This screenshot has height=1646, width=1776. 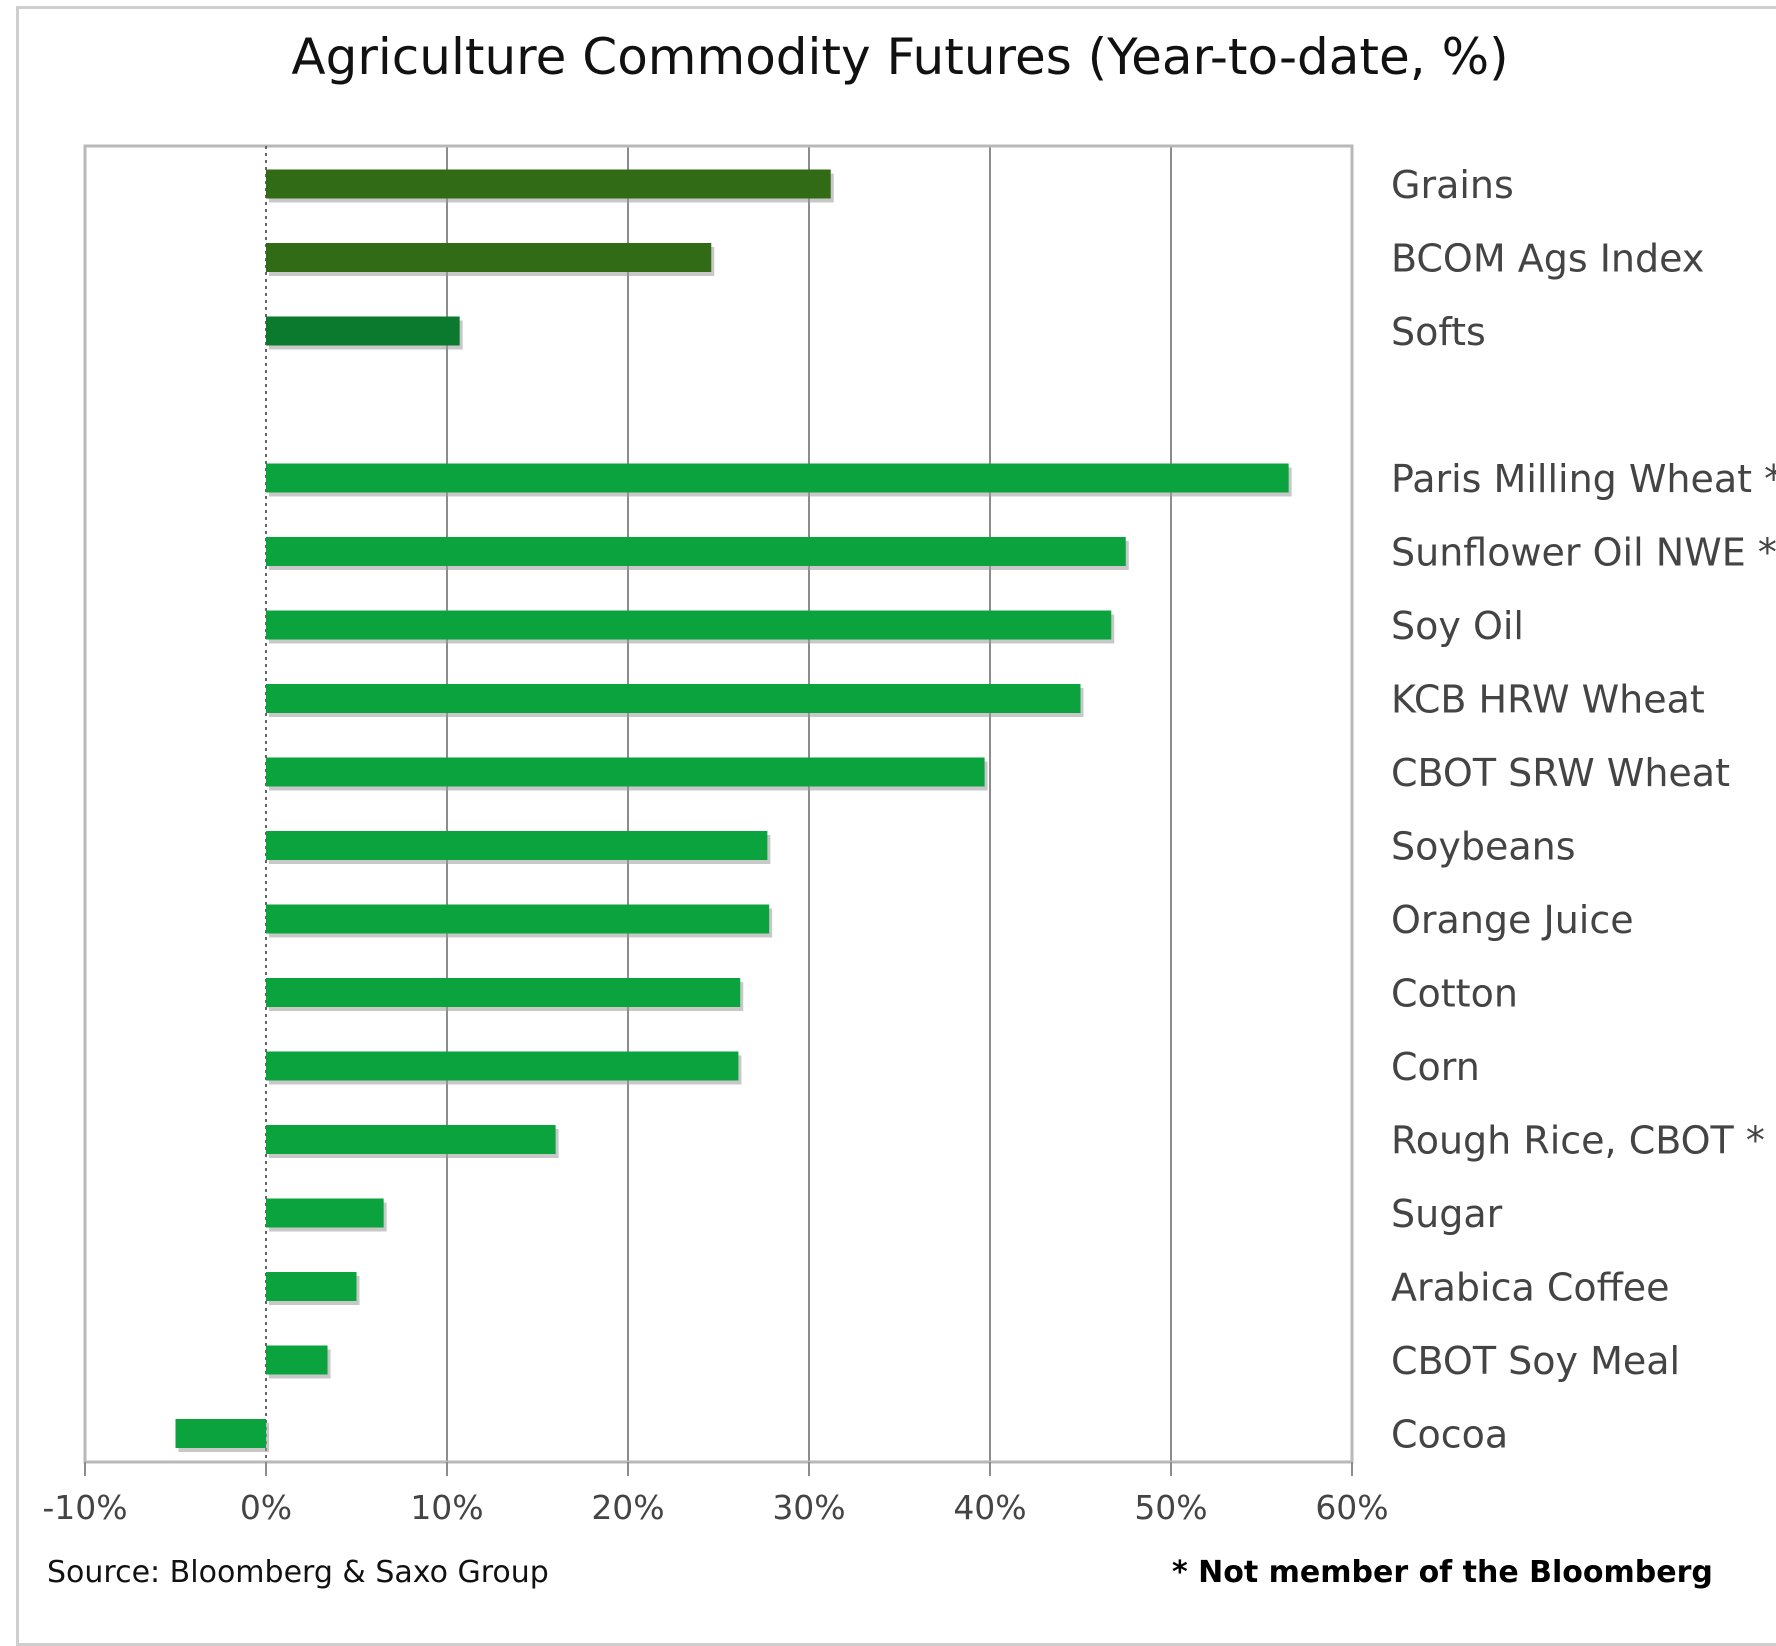 I want to click on x-tick-label: -10%, so click(x=84, y=1507).